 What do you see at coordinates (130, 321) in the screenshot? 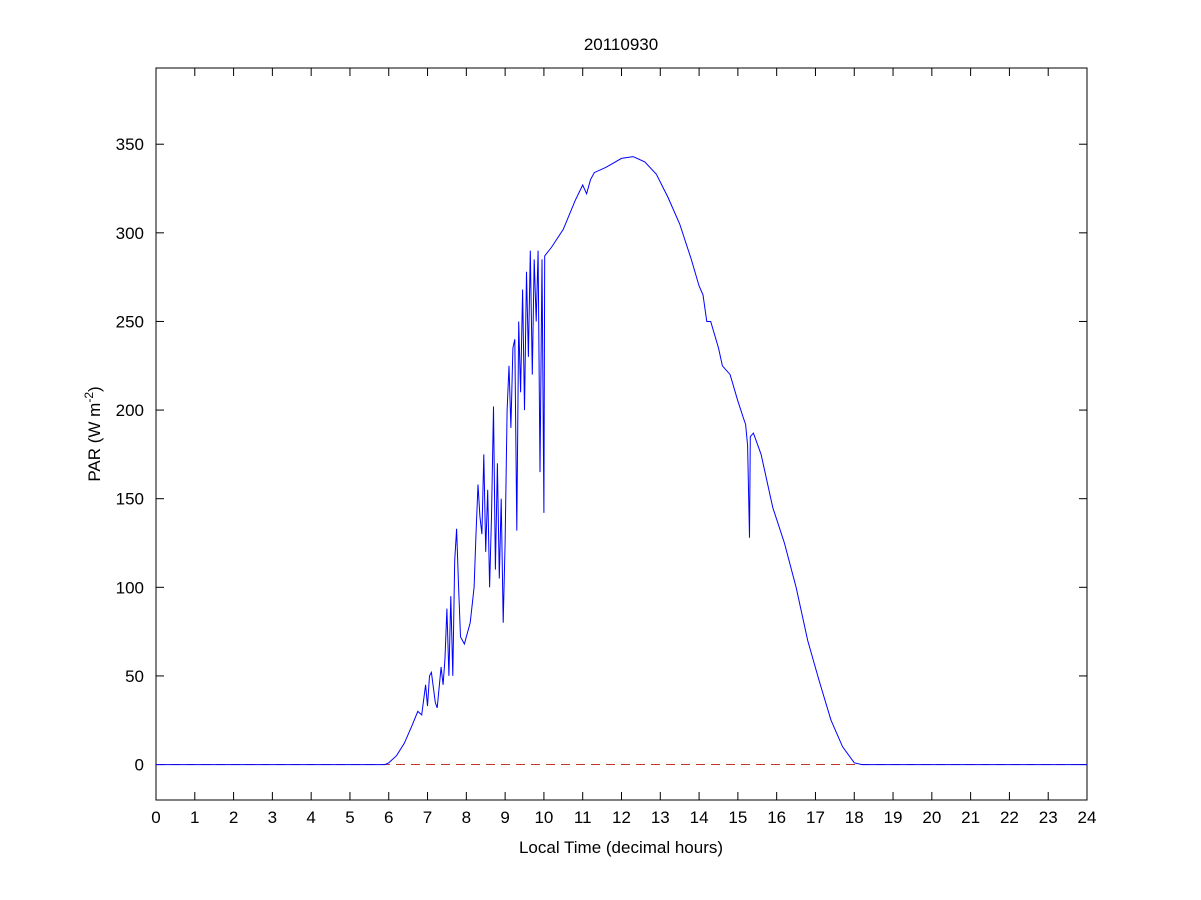
I see `y-tick-label: 250` at bounding box center [130, 321].